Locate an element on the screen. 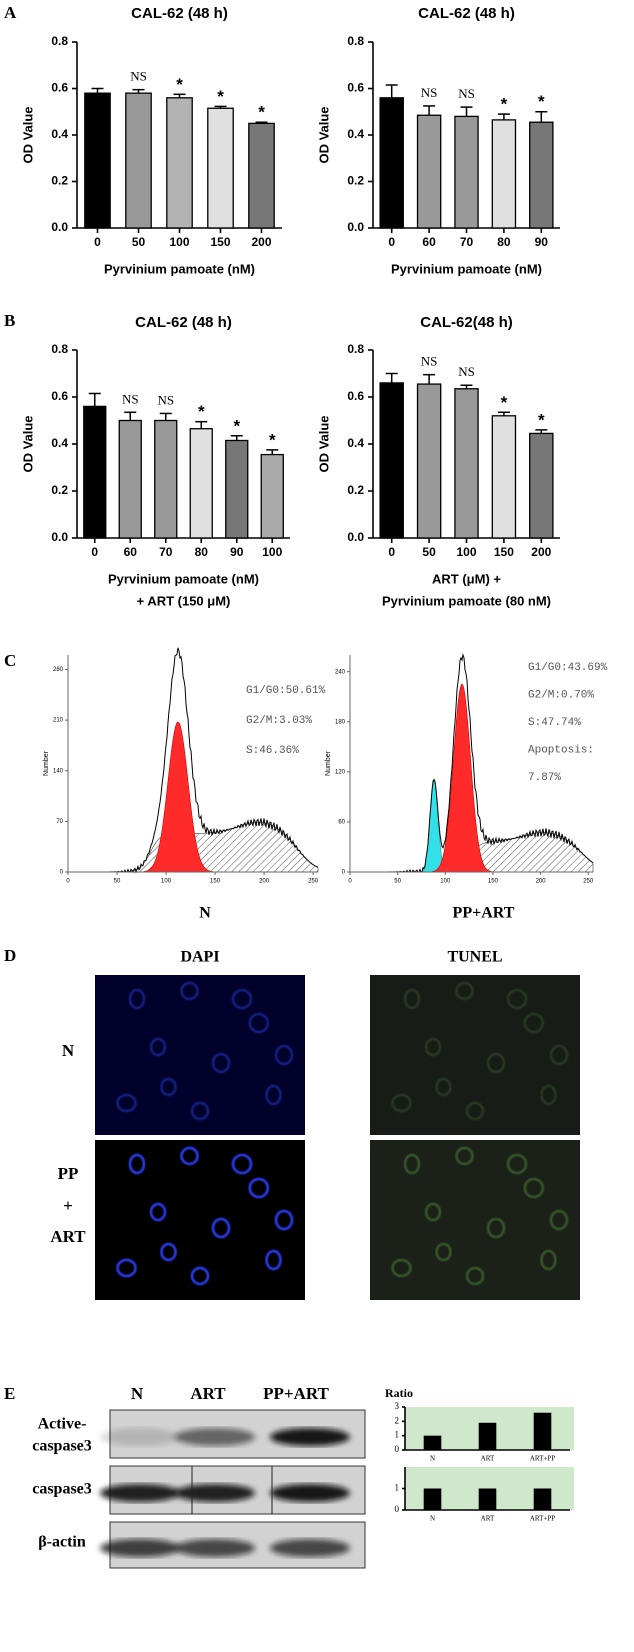 This screenshot has height=1652, width=634. row-label: + is located at coordinates (68, 1205).